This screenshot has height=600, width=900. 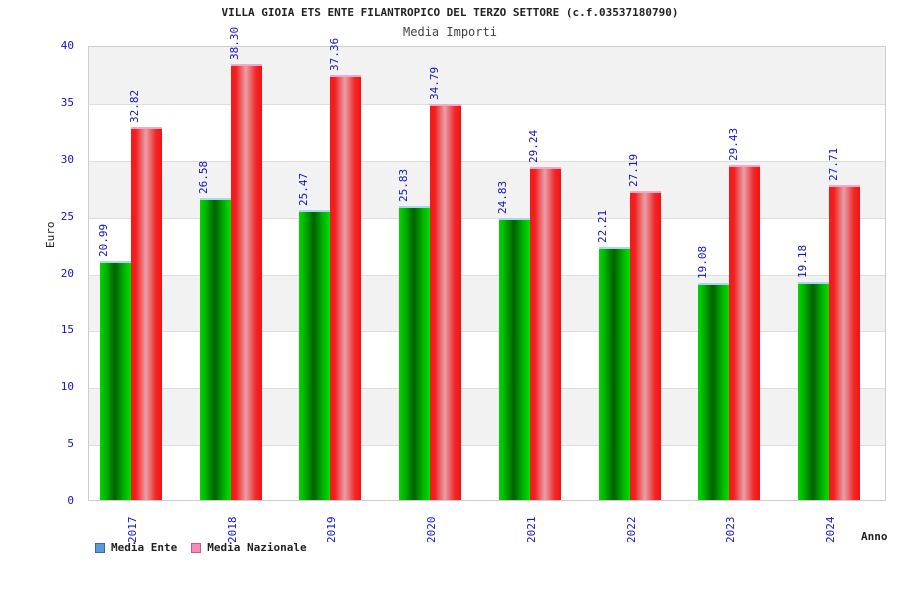 What do you see at coordinates (332, 530) in the screenshot?
I see `x-axis-tick-label: 2019` at bounding box center [332, 530].